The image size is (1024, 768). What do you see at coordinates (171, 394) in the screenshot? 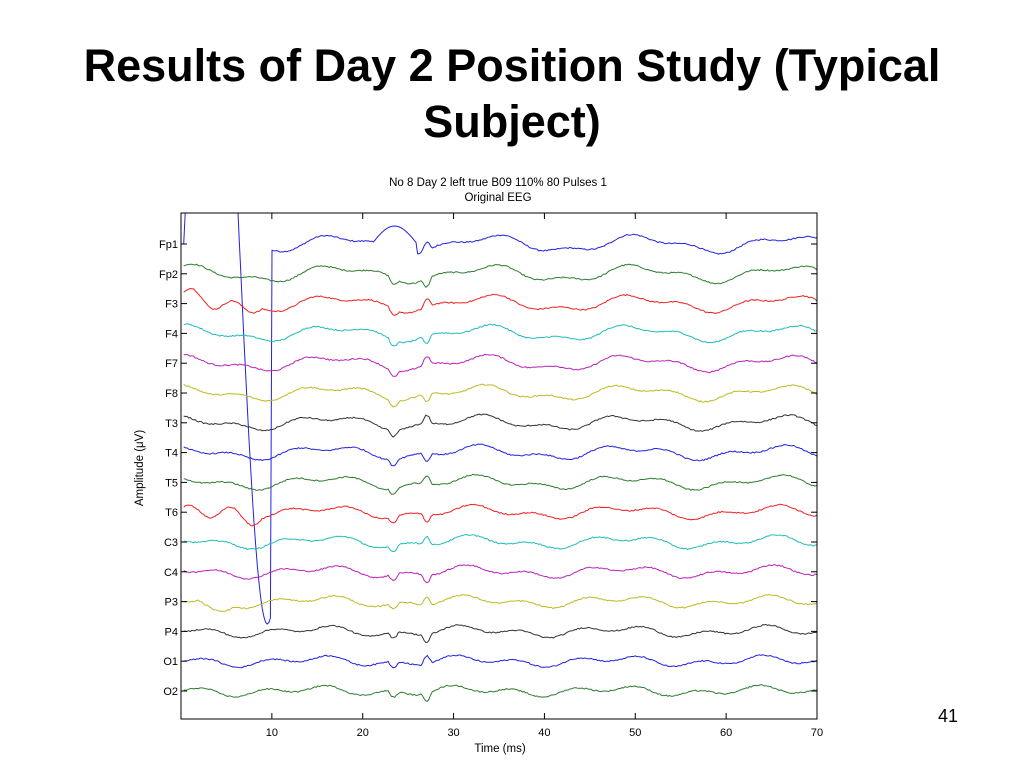
I see `y-tick-label: F8` at bounding box center [171, 394].